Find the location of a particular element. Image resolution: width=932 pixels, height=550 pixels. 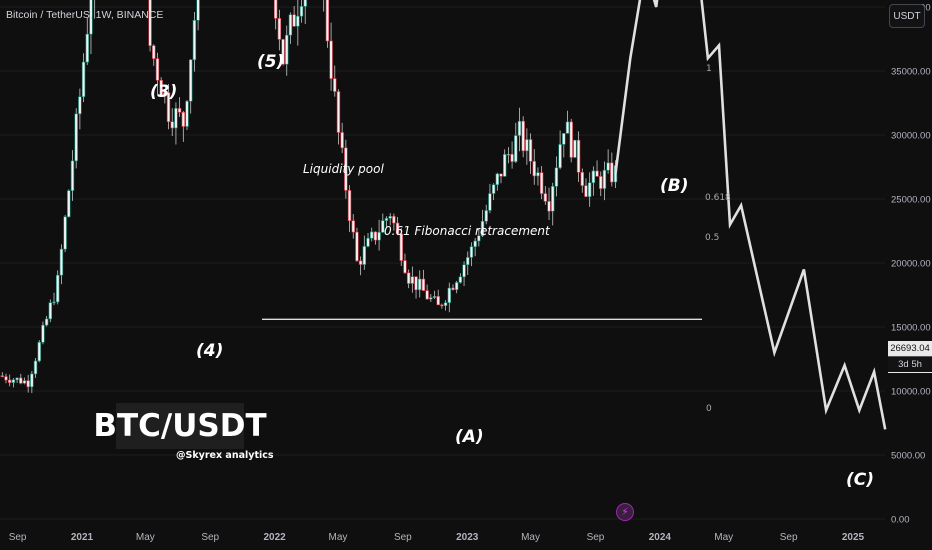

fib-1-label: 1 is located at coordinates (709, 69).